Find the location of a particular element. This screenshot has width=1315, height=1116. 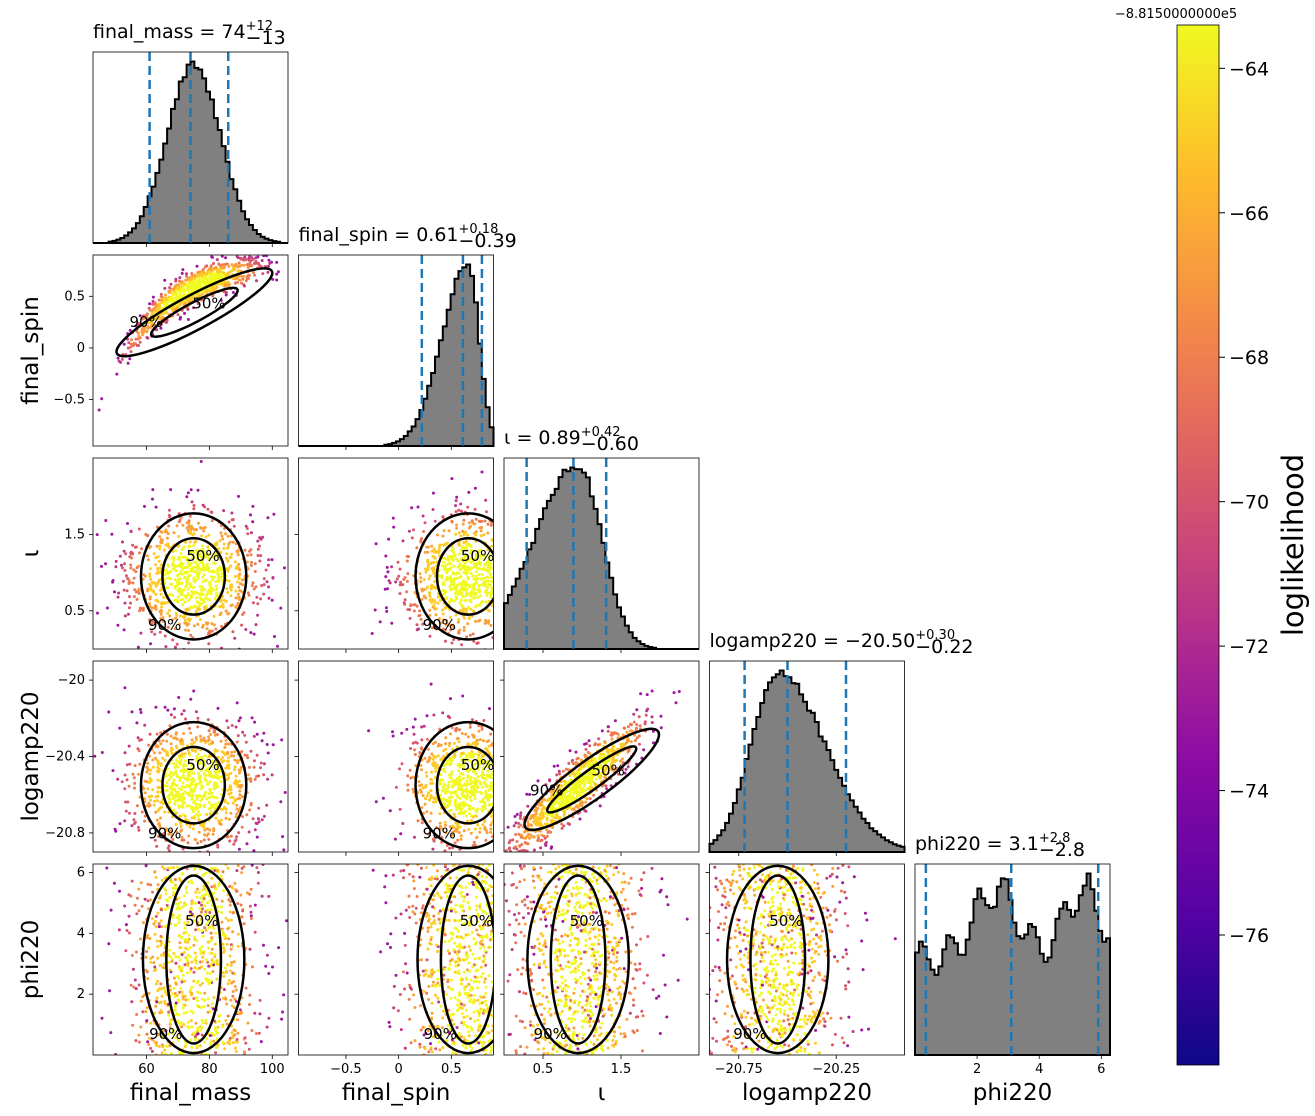

panel-frame is located at coordinates (601, 553).